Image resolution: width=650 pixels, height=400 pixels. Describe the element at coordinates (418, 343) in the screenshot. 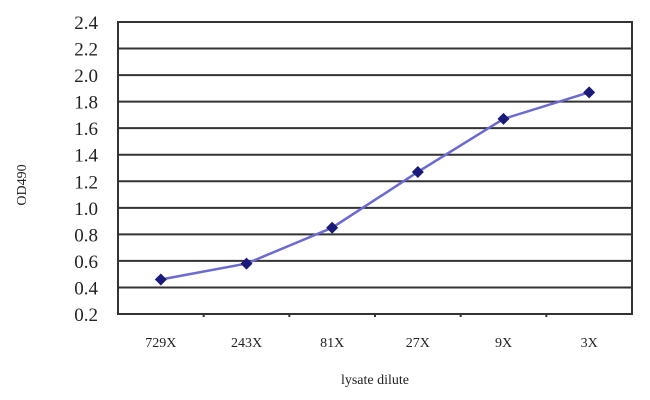

I see `x-tick-label: 27X` at that location.